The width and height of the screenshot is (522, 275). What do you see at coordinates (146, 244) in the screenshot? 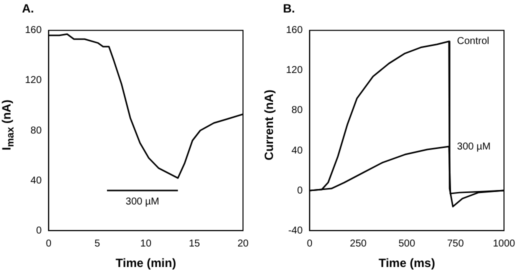
I see `x-tick-label: 10` at bounding box center [146, 244].